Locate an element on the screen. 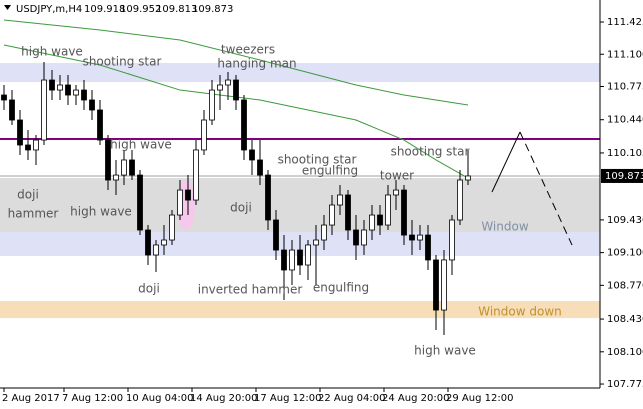  symbol-title: USDJPY,m,H4 is located at coordinates (49, 9).